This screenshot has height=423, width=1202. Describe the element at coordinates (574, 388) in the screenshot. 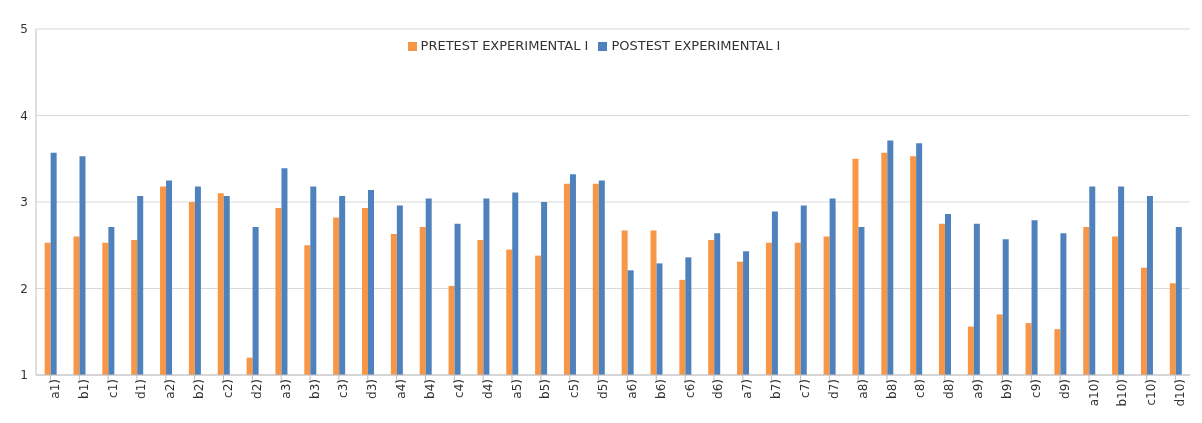

I see `x-tick-label: c5)` at that location.